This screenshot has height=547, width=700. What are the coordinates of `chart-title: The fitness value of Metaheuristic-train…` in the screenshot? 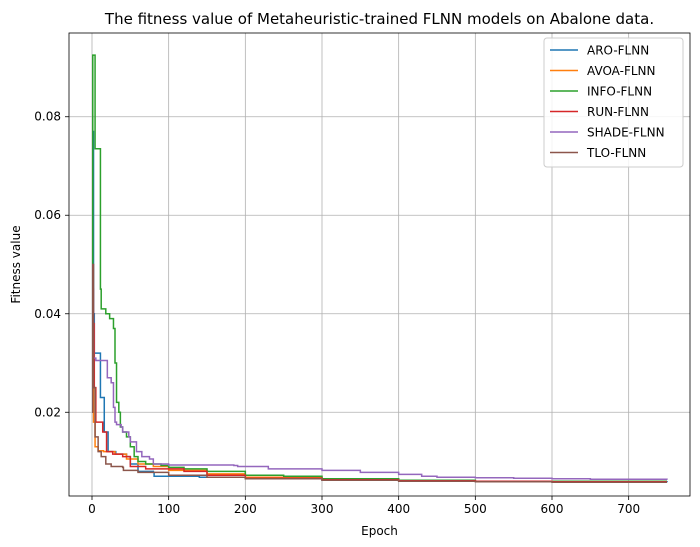 It's located at (379, 19).